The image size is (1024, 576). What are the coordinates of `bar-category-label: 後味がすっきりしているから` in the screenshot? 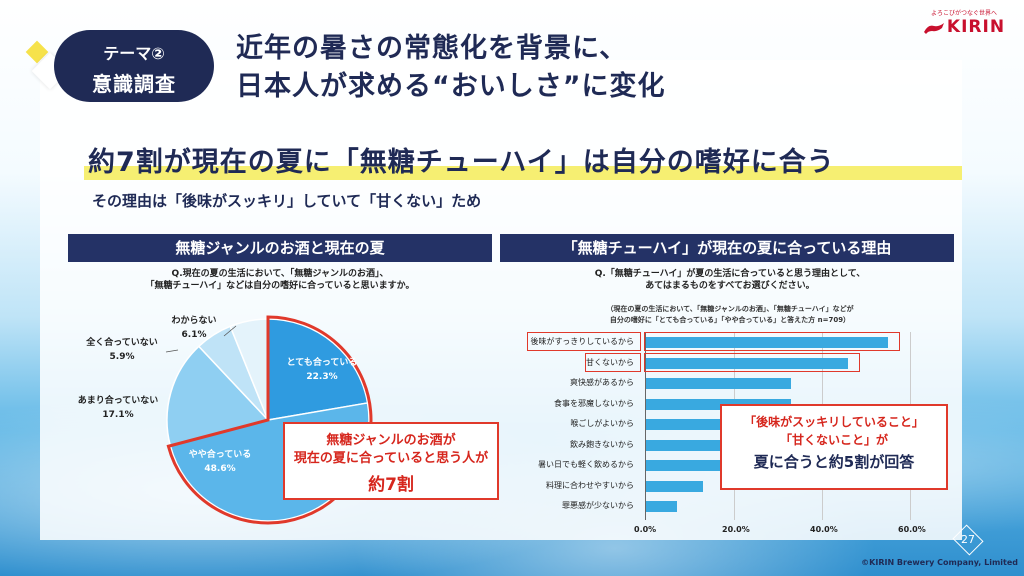 It's located at (582, 341).